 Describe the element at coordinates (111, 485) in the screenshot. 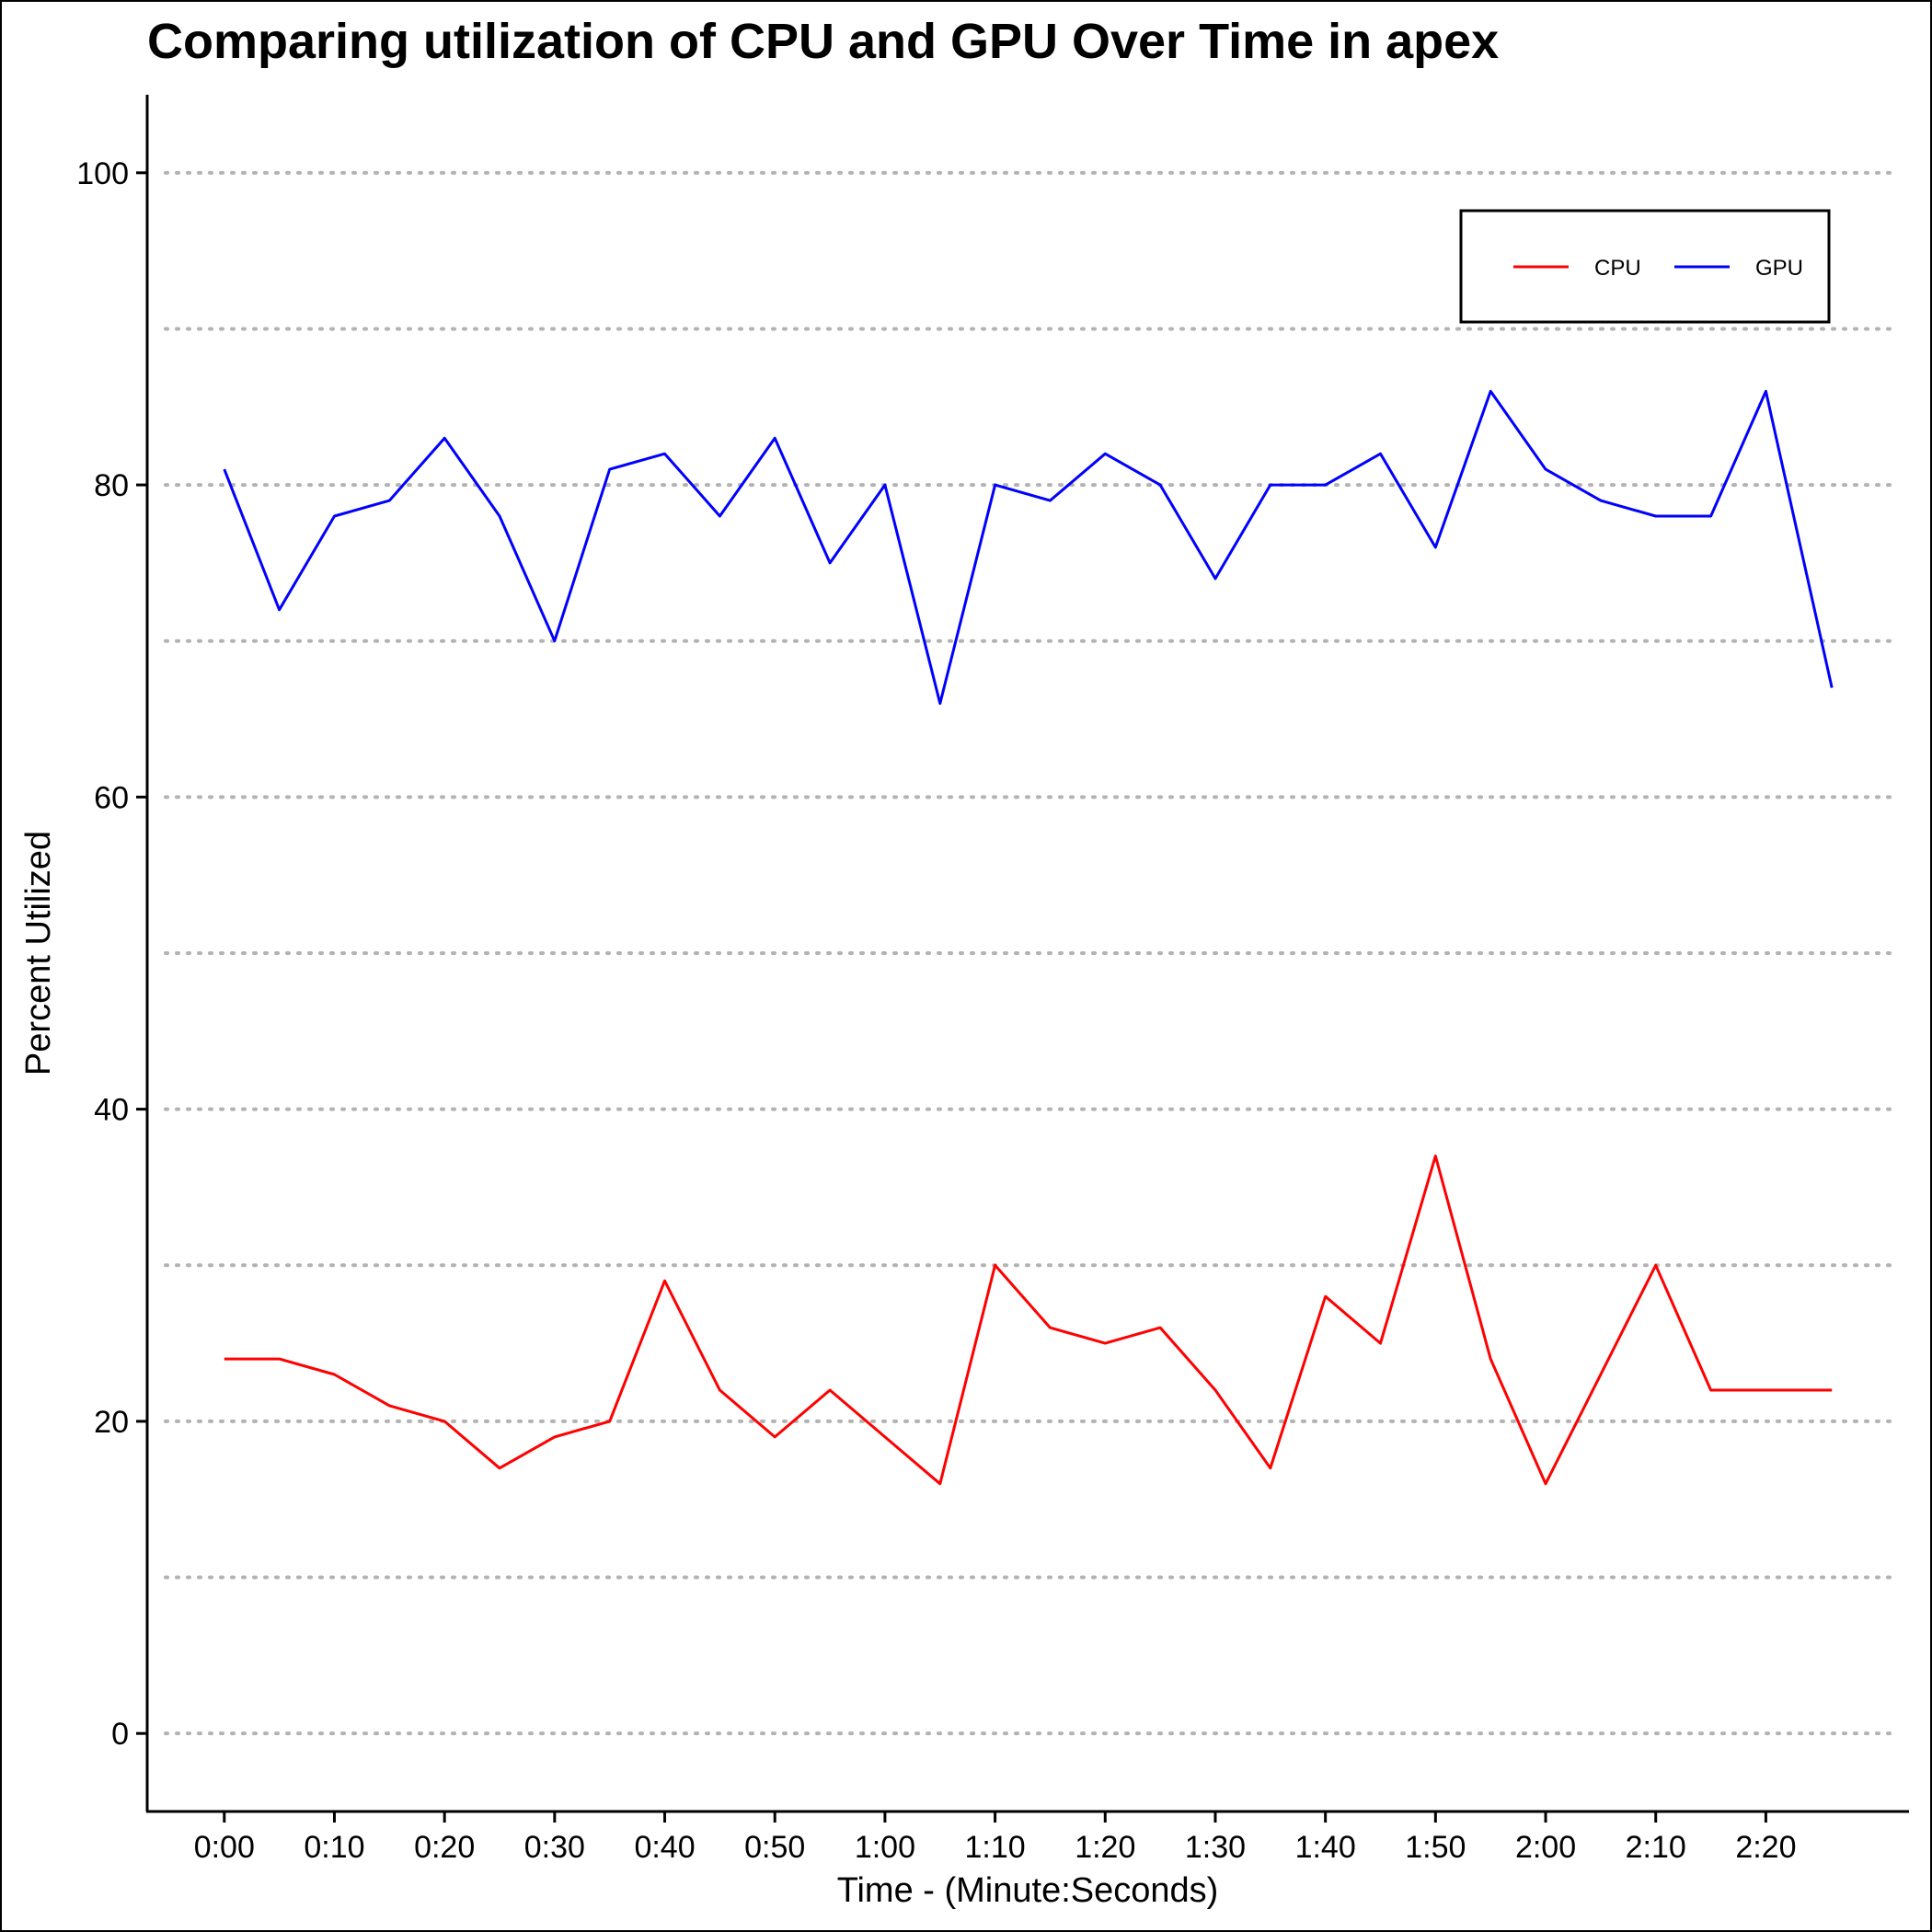

I see `y-tick-label: 80` at that location.